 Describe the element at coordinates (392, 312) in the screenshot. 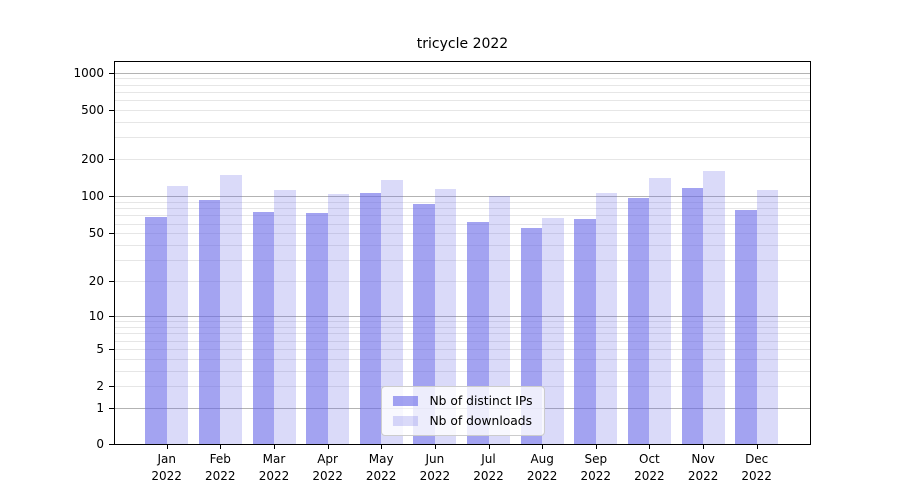

I see `bar-downloads-may-2022` at that location.